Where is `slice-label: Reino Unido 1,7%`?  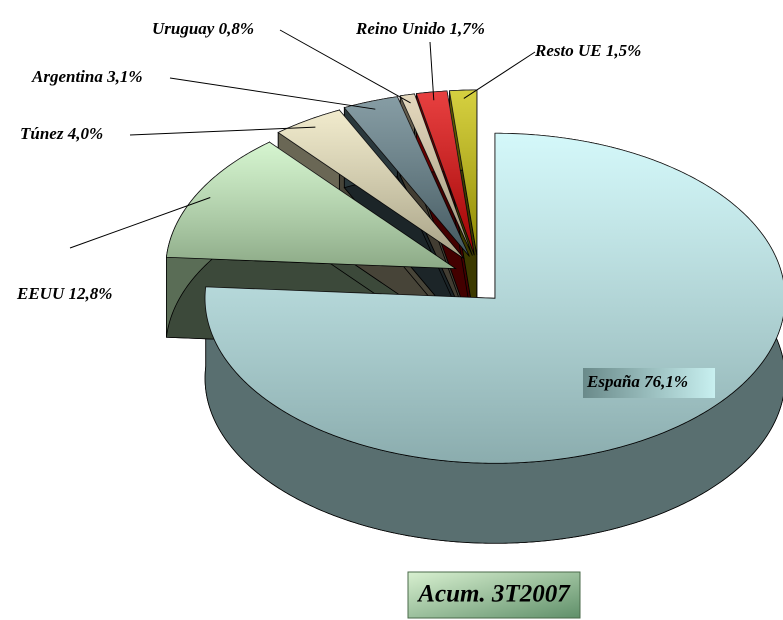
slice-label: Reino Unido 1,7% is located at coordinates (420, 28).